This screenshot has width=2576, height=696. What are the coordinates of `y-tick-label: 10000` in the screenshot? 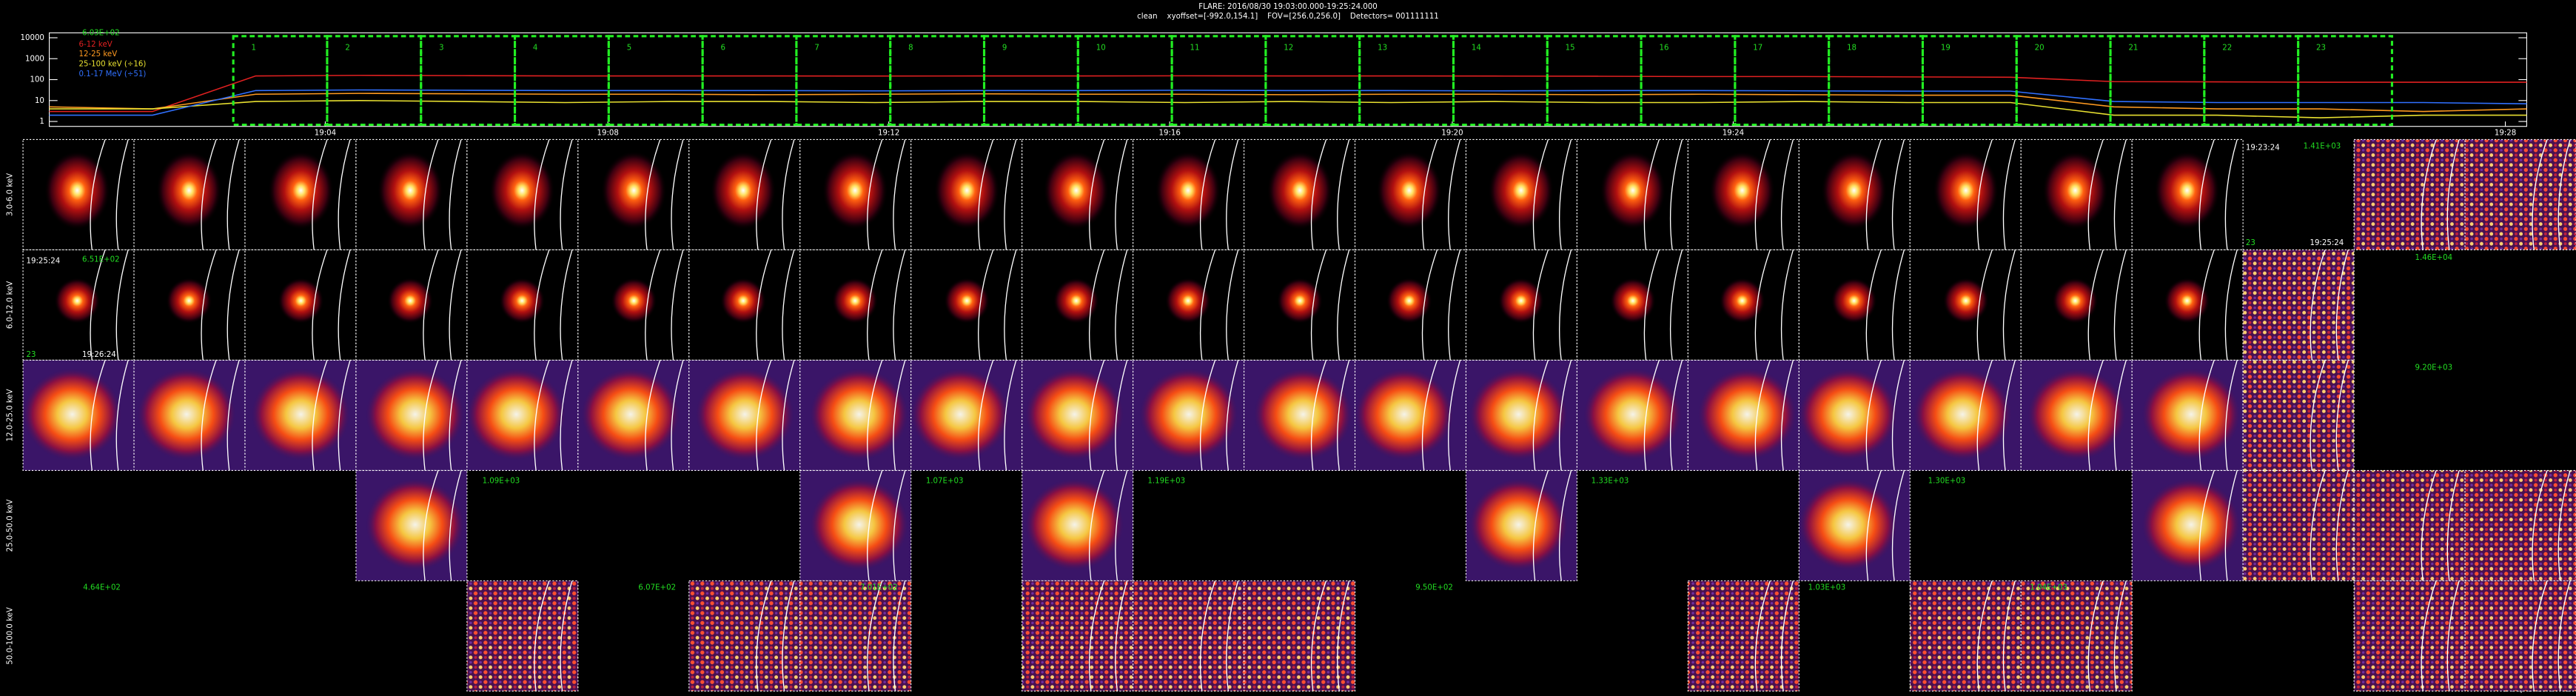 It's located at (32, 38).